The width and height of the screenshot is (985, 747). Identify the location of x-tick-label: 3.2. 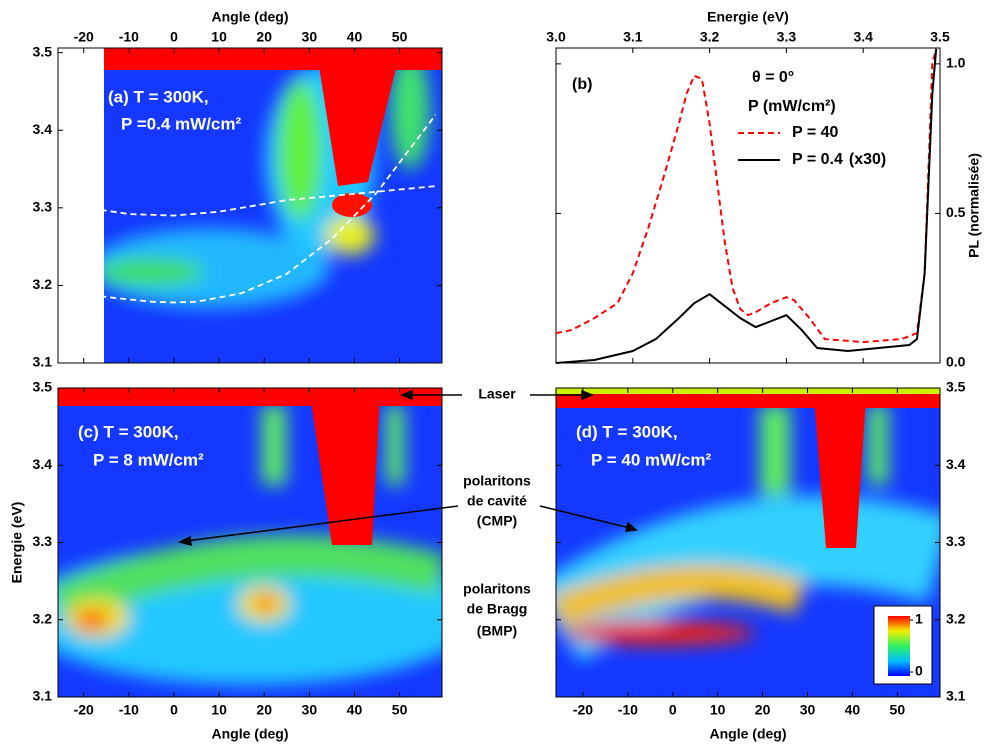
(710, 37).